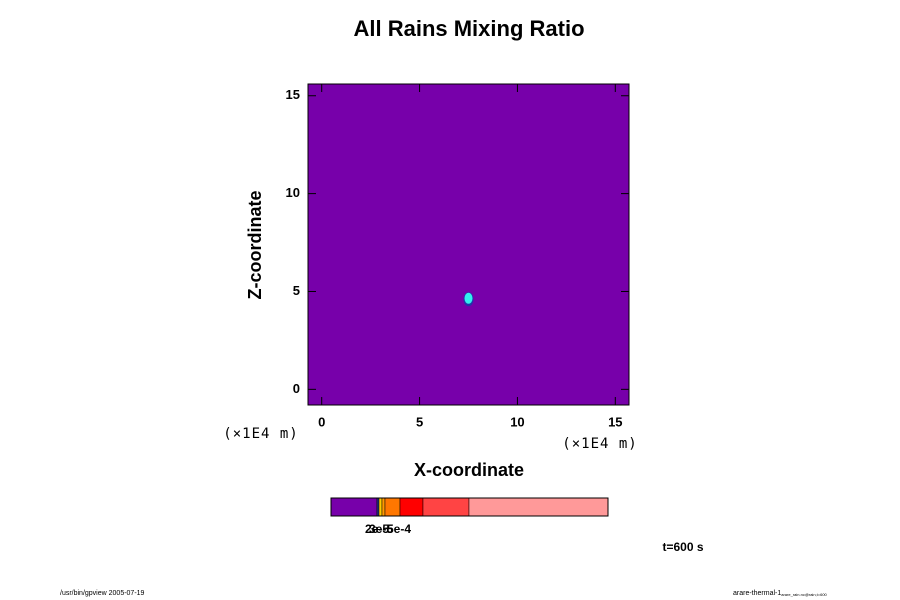 This screenshot has width=900, height=600. I want to click on colorbar-label: 3e-5, so click(381, 529).